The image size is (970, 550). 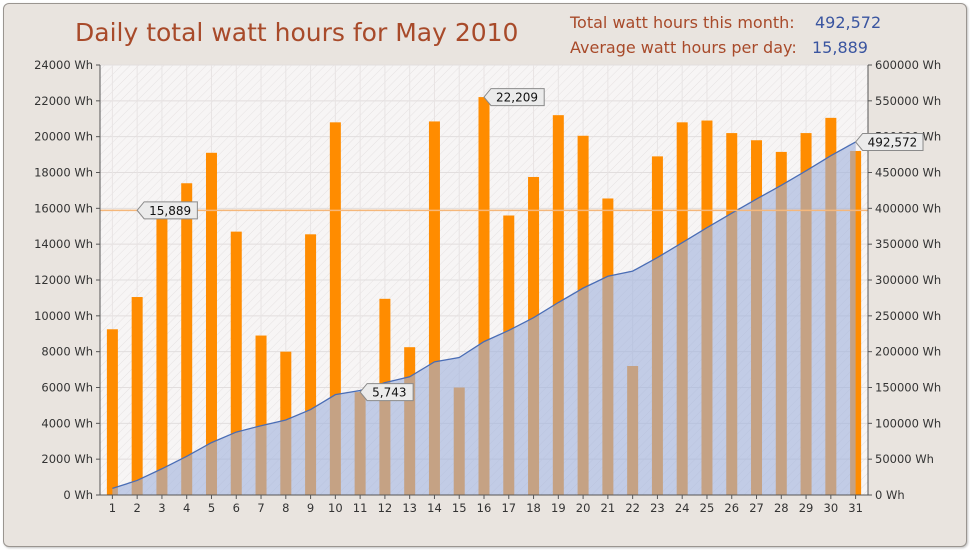 I want to click on x-tick-label: 21, so click(x=608, y=508).